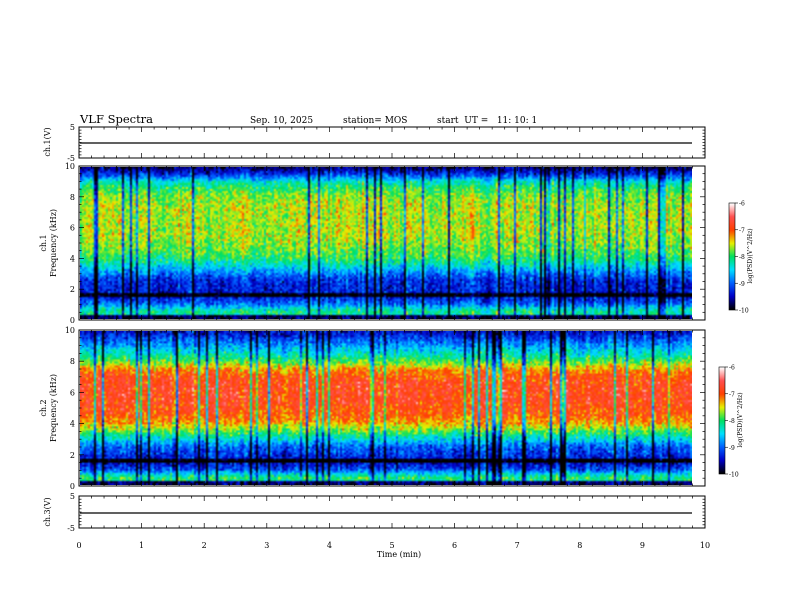 The width and height of the screenshot is (792, 612). What do you see at coordinates (722, 420) in the screenshot?
I see `ch2-colorbar` at bounding box center [722, 420].